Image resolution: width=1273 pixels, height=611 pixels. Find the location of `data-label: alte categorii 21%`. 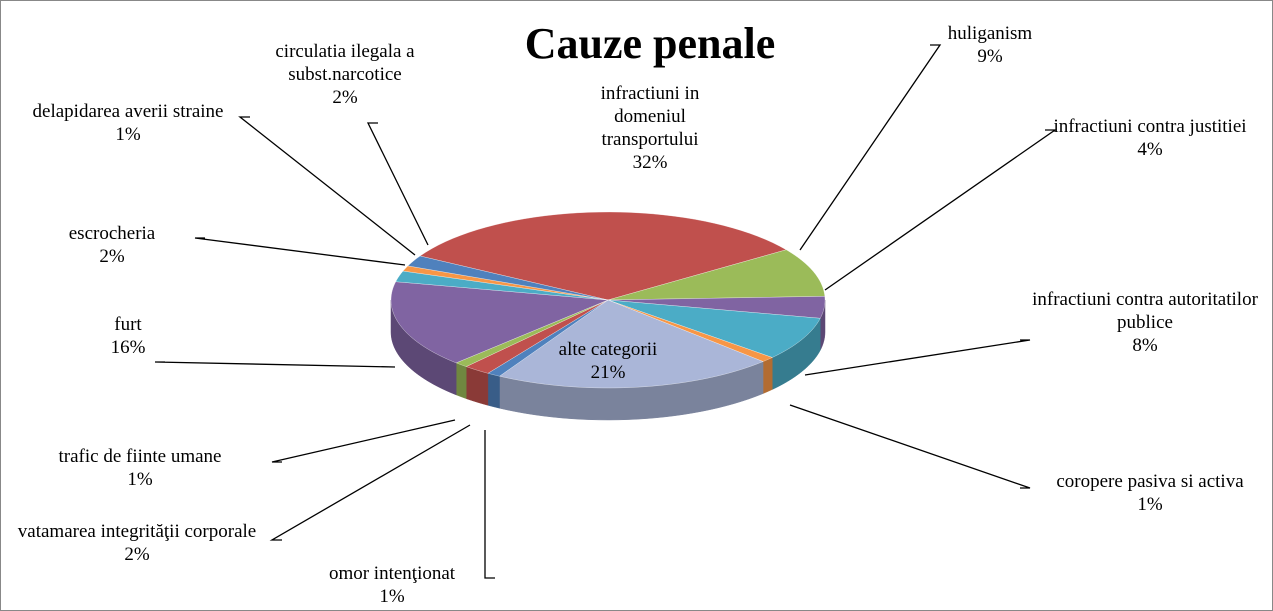

data-label: alte categorii 21% is located at coordinates (608, 361).